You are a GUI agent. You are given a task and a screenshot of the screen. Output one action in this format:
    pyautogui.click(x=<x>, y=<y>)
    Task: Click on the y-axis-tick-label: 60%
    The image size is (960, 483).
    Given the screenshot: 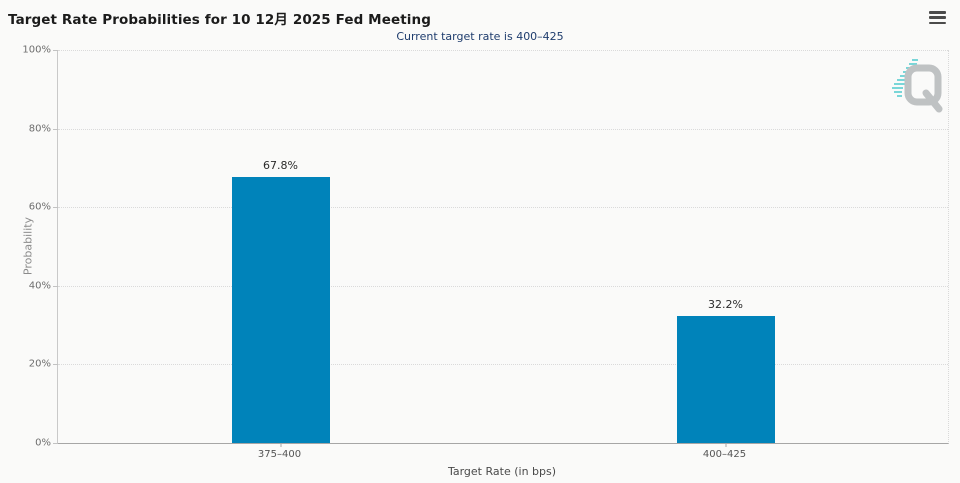 What is the action you would take?
    pyautogui.click(x=39, y=207)
    